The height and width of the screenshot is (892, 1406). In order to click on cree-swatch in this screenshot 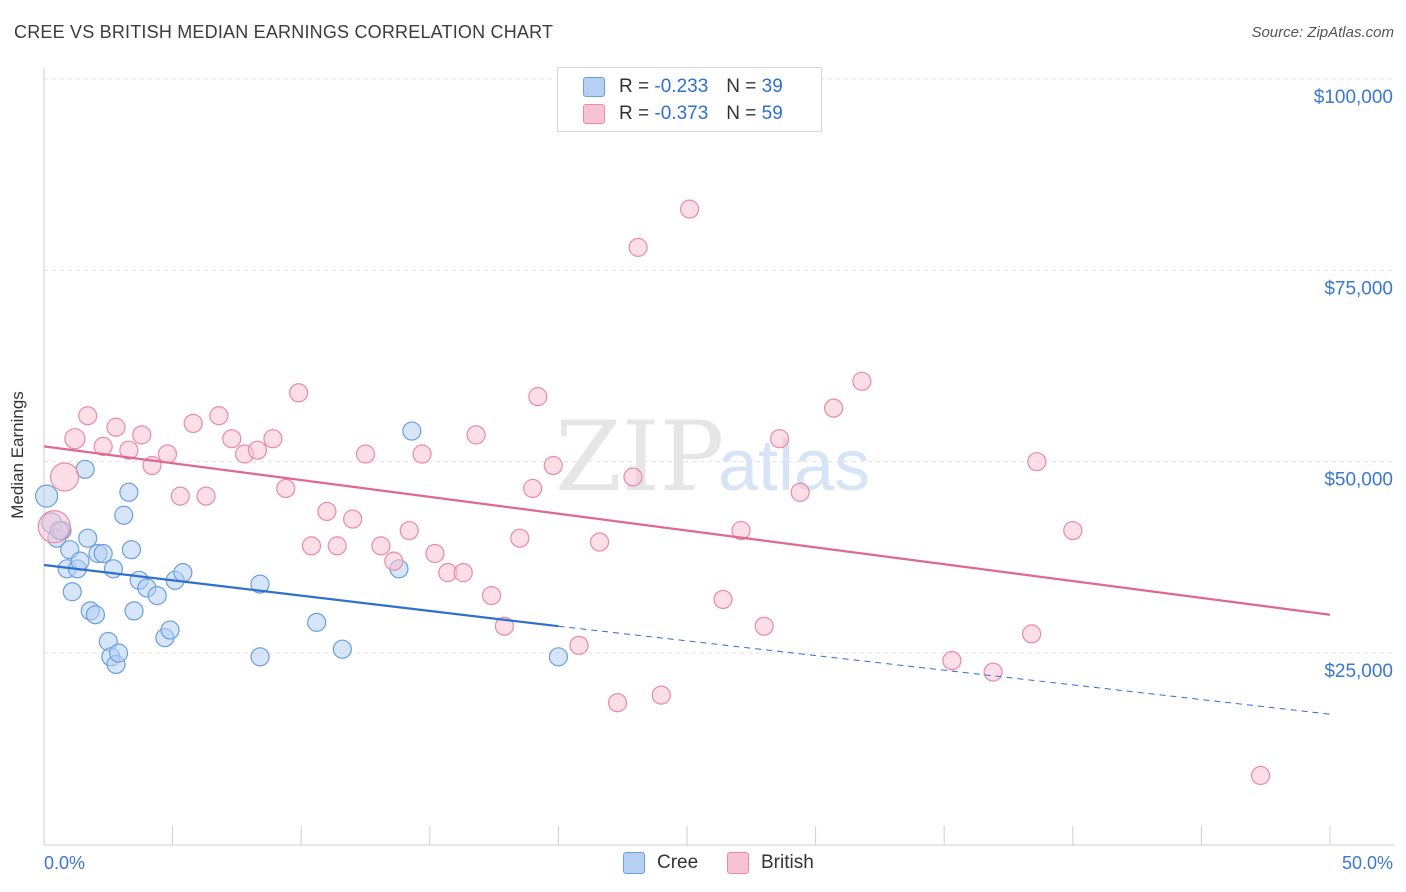, I will do `click(594, 87)`.